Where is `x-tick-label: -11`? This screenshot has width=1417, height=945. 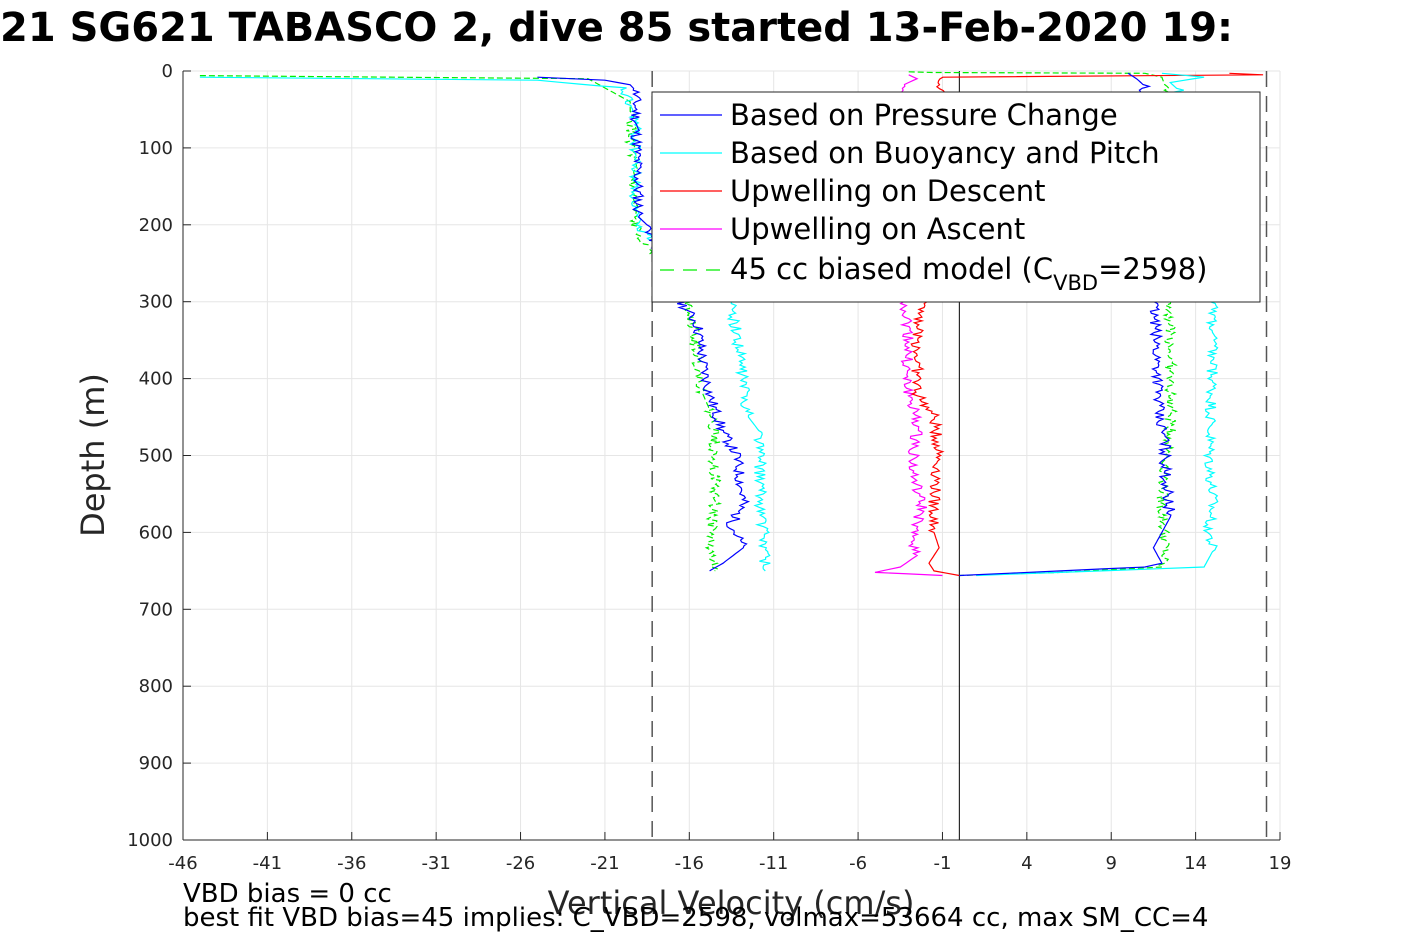 x-tick-label: -11 is located at coordinates (773, 863).